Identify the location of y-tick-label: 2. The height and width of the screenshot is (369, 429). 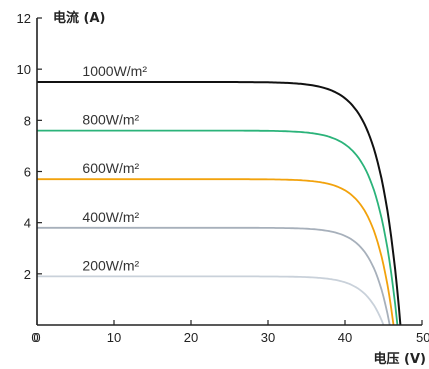
(27, 274).